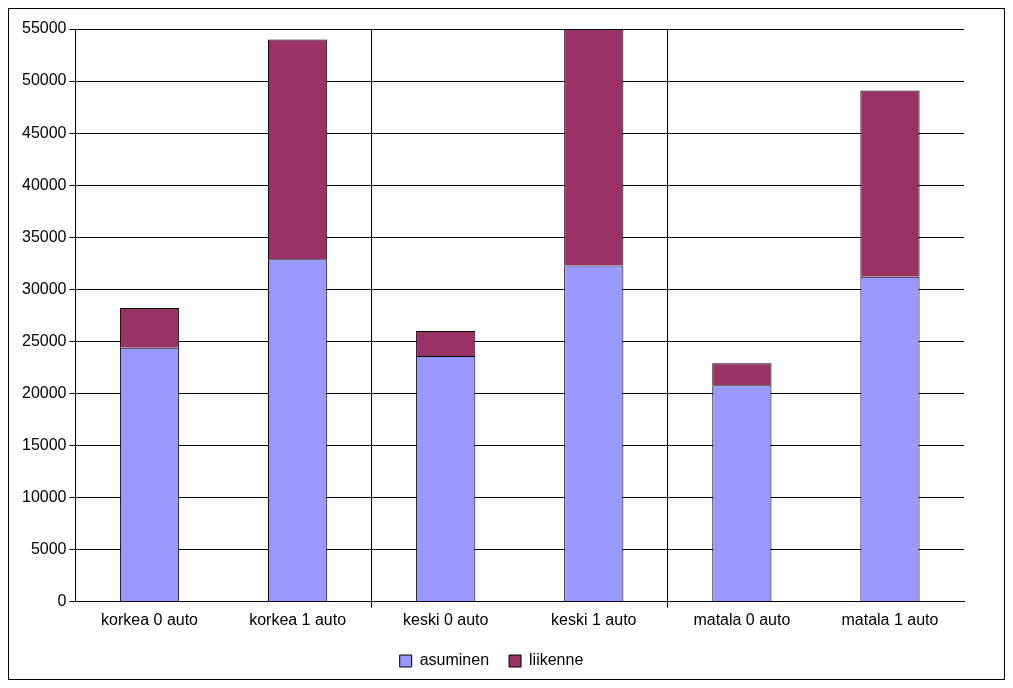 This screenshot has width=1013, height=688. What do you see at coordinates (890, 619) in the screenshot?
I see `x-tick-label: matala 1 auto` at bounding box center [890, 619].